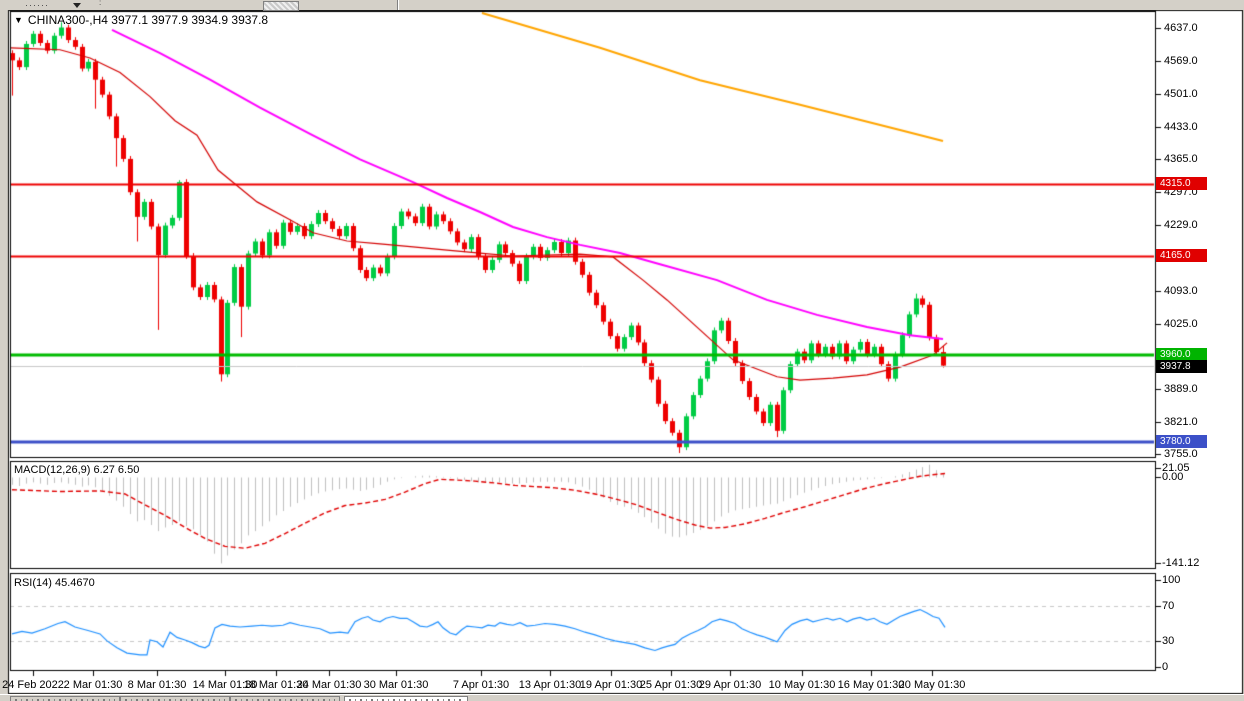 This screenshot has width=1244, height=701. Describe the element at coordinates (1181, 441) in the screenshot. I see `price-line-label: 3780.0` at that location.